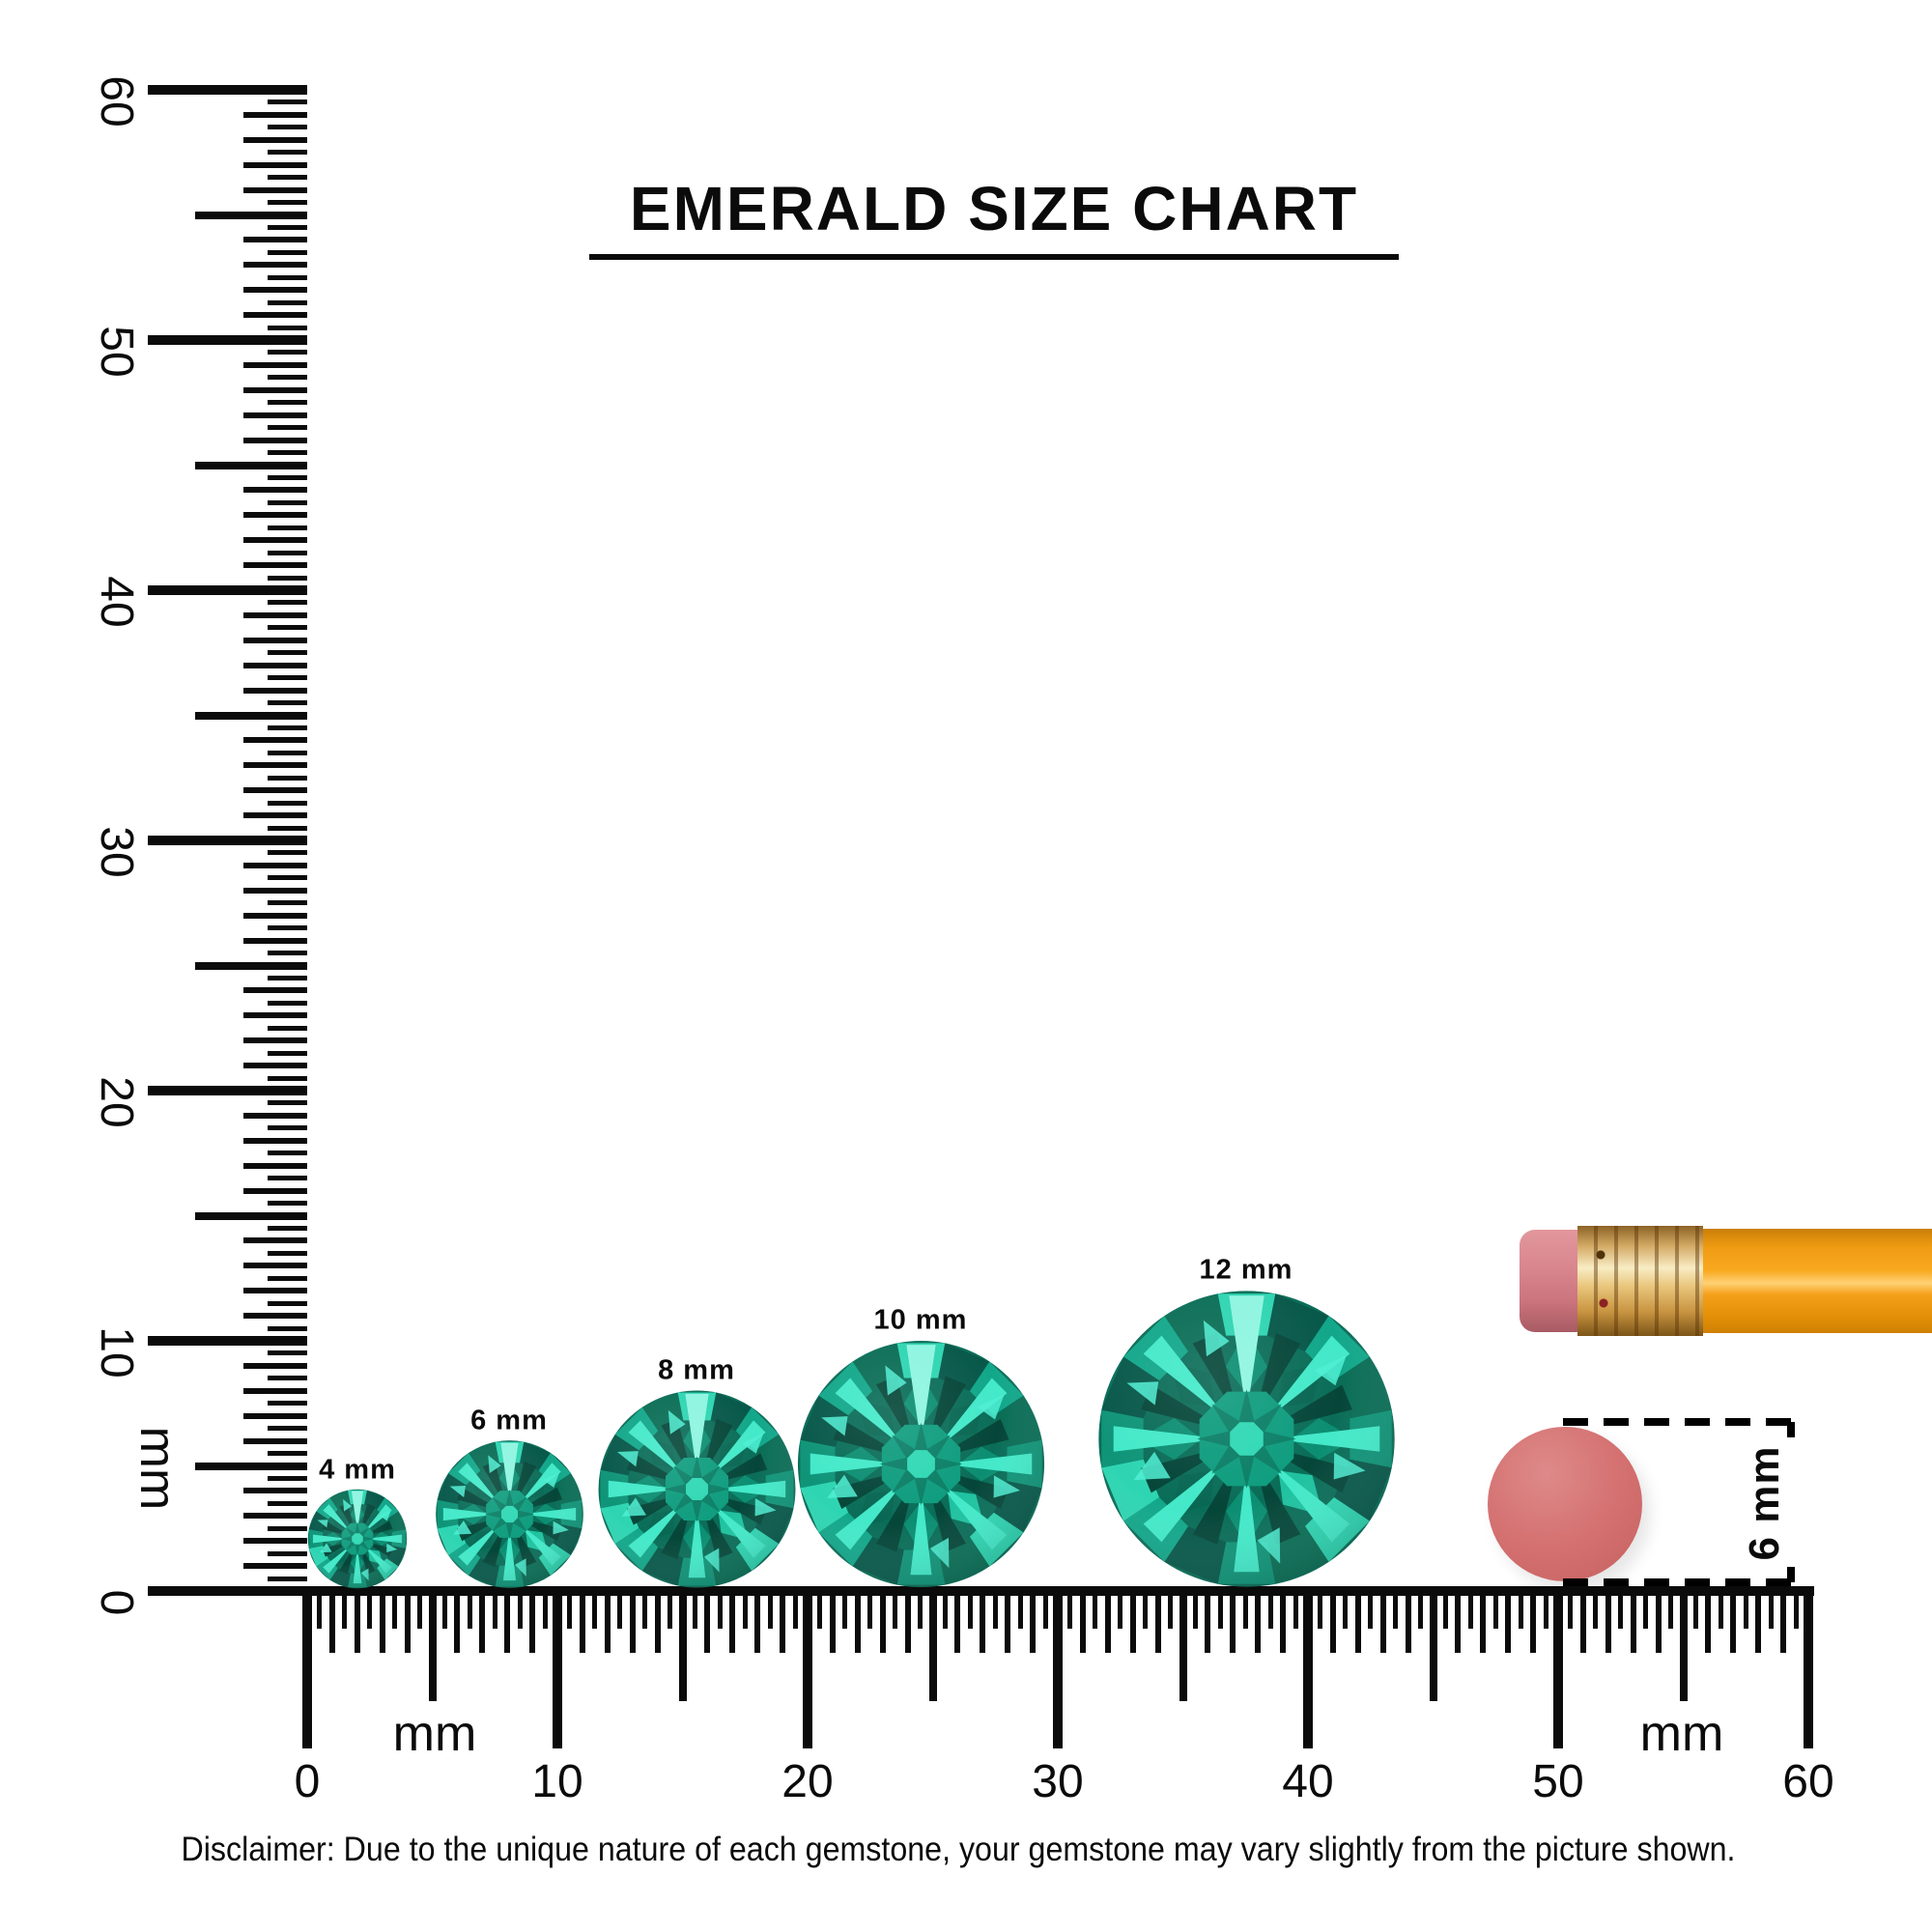 This screenshot has width=1932, height=1932. What do you see at coordinates (1483, 1621) in the screenshot?
I see `h-ruler-tick-47mm-one` at bounding box center [1483, 1621].